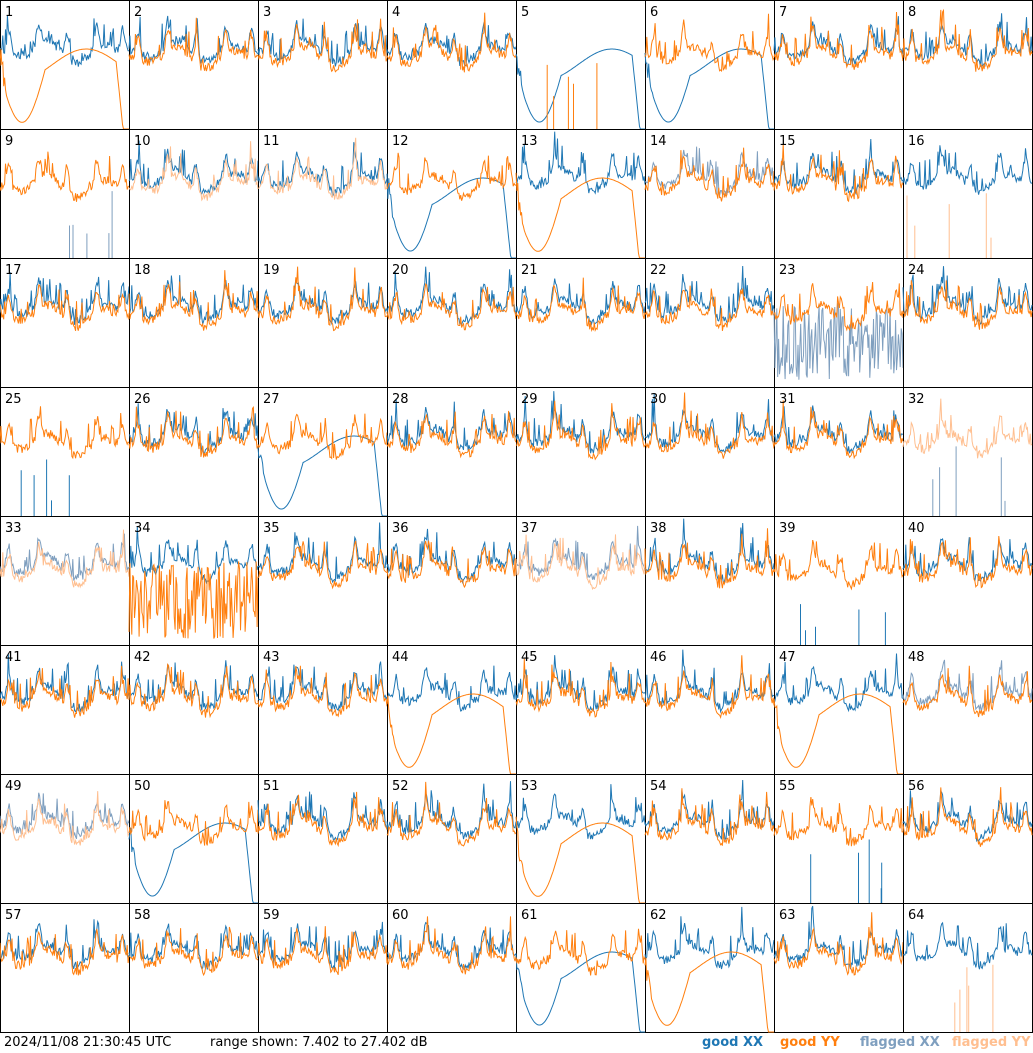 This screenshot has height=1053, width=1033. Describe the element at coordinates (838, 452) in the screenshot. I see `panel-31: 31` at that location.